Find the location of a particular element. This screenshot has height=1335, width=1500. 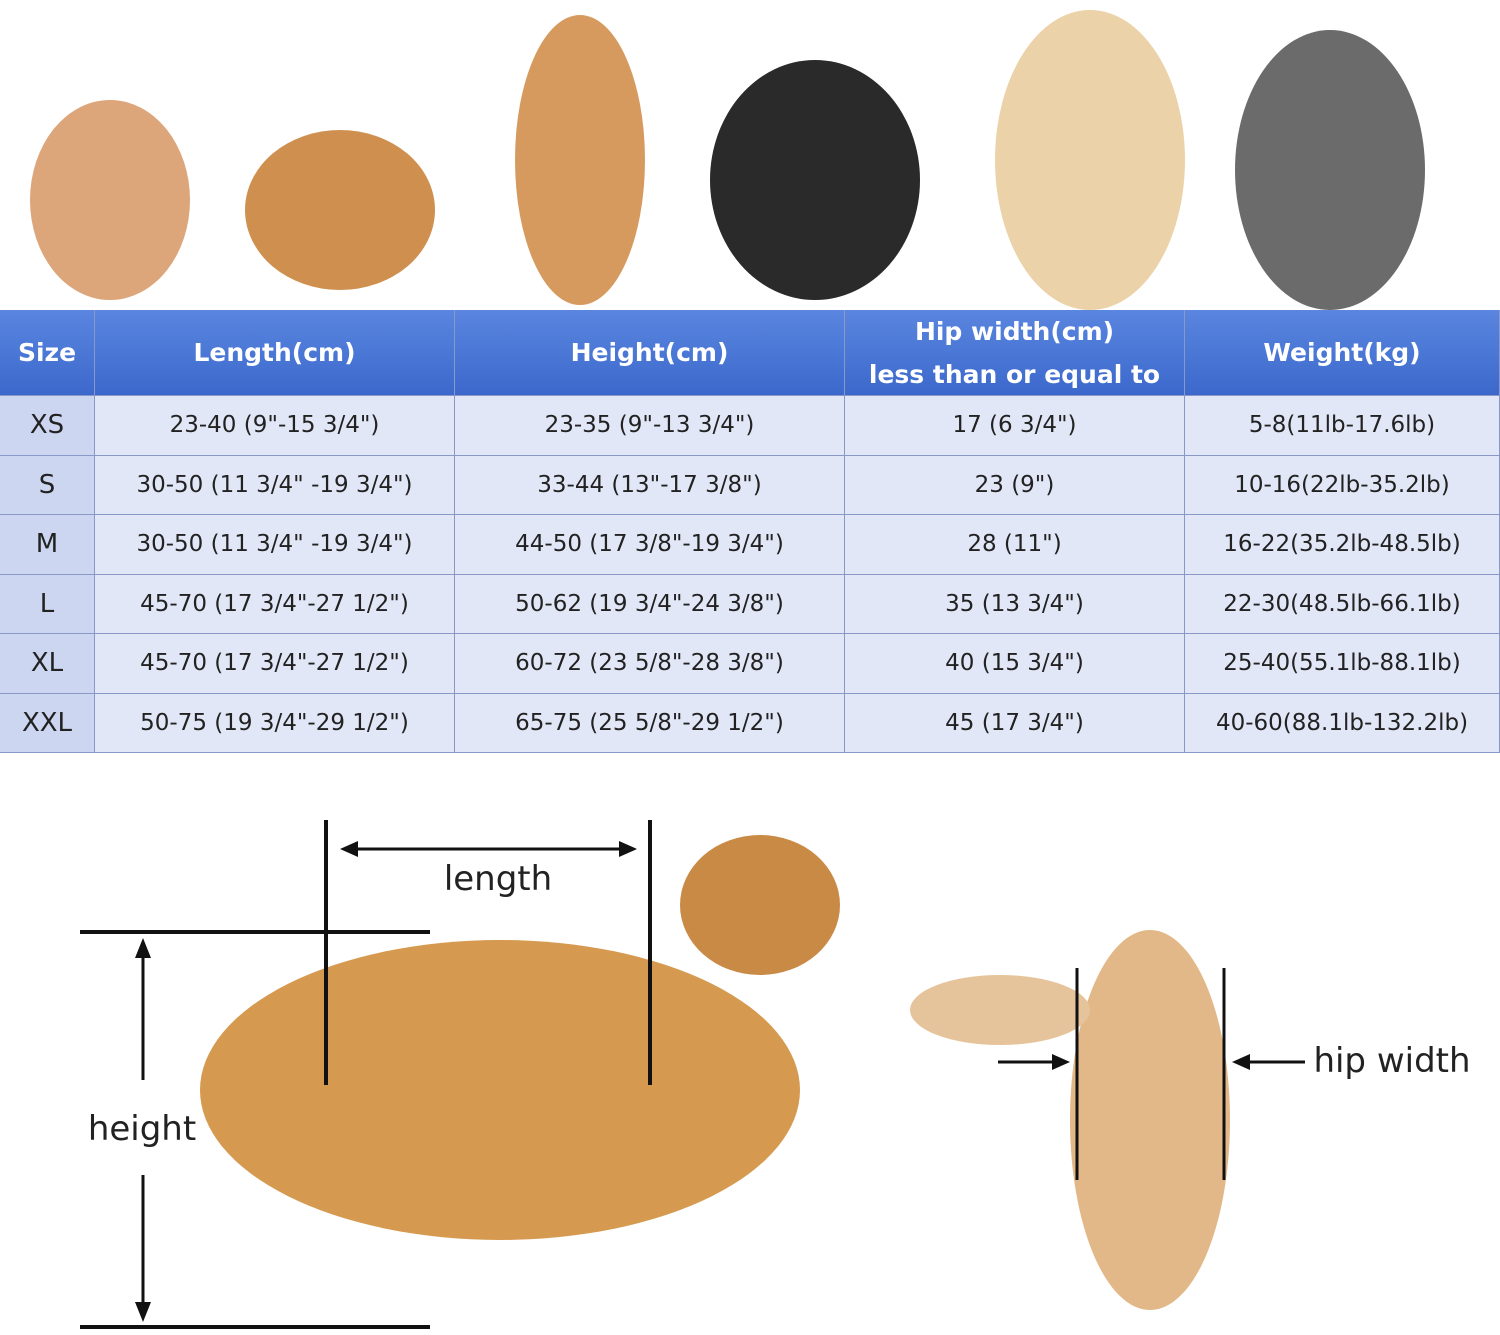

table-cell: 23-35 (9"-13 3/4") is located at coordinates (650, 426).